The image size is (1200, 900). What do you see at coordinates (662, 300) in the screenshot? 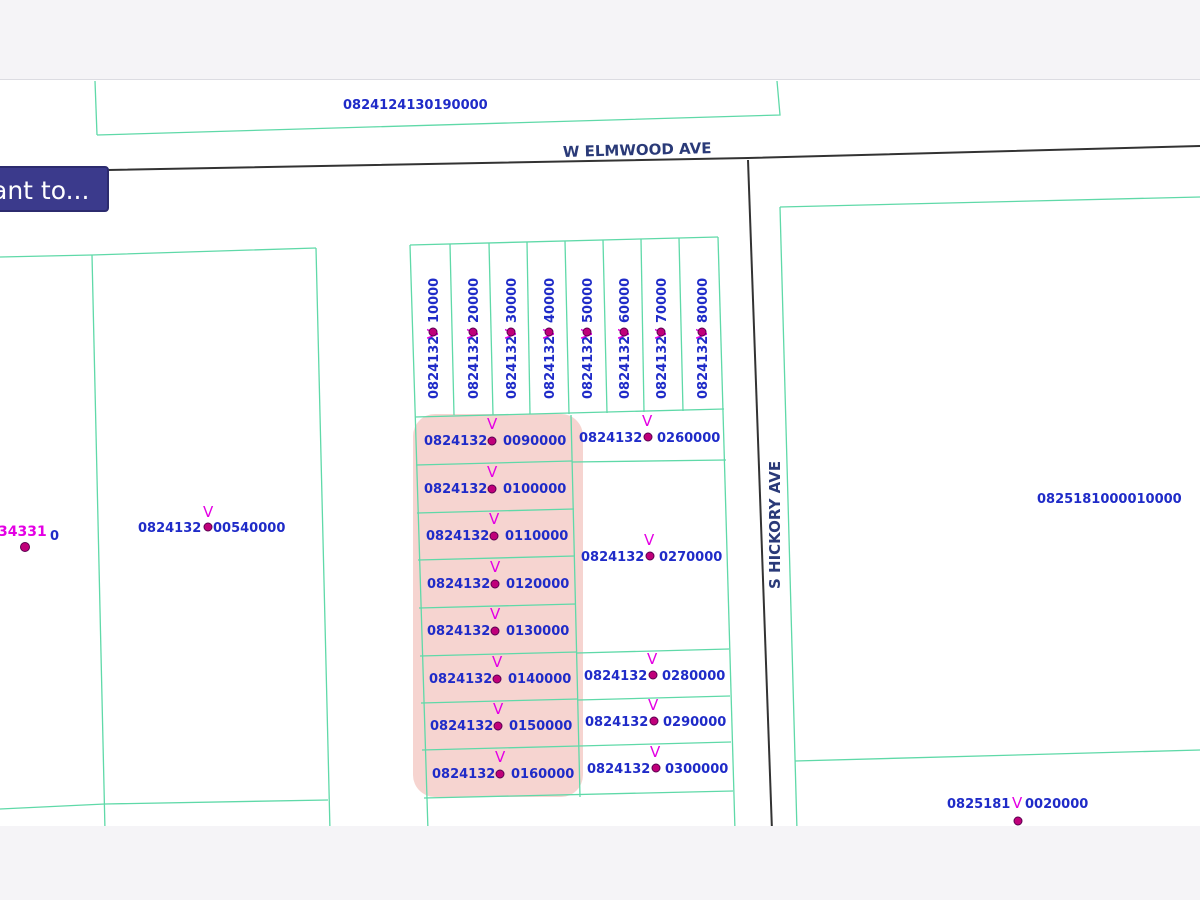
I see `parcel-label-vertical-suffix: 70000` at bounding box center [662, 300].